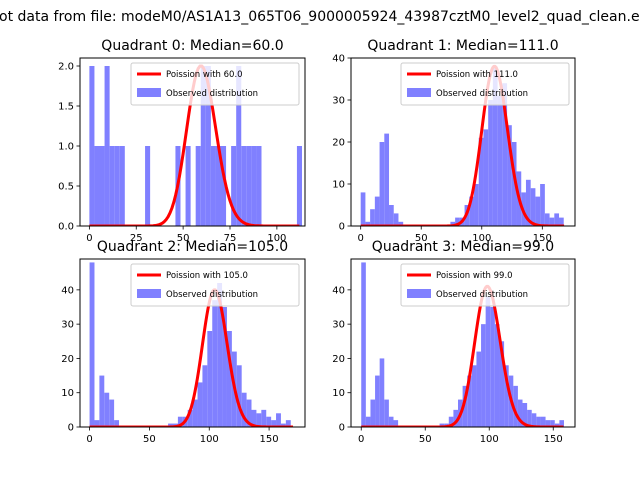 The width and height of the screenshot is (640, 480). Describe the element at coordinates (66, 187) in the screenshot. I see `y-tick-label: 0.5` at that location.